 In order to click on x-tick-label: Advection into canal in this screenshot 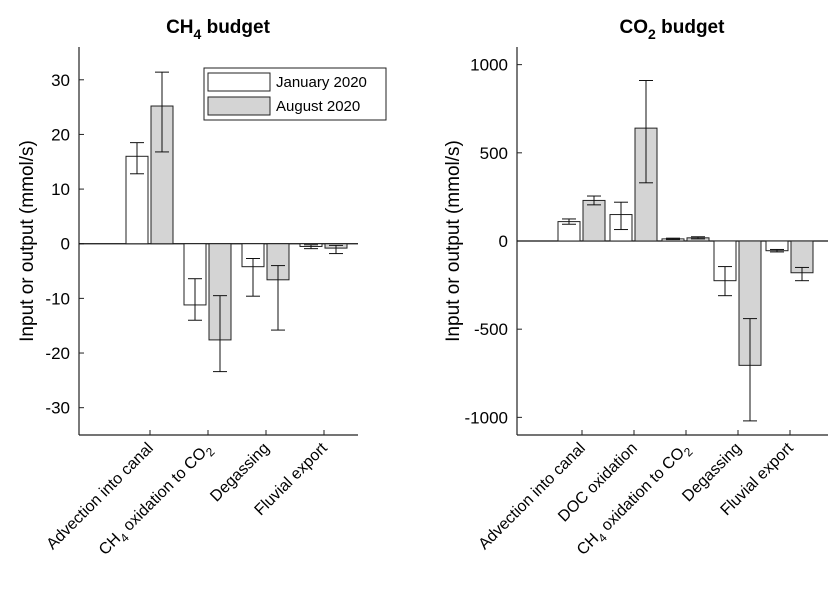, I will do `click(100, 496)`.